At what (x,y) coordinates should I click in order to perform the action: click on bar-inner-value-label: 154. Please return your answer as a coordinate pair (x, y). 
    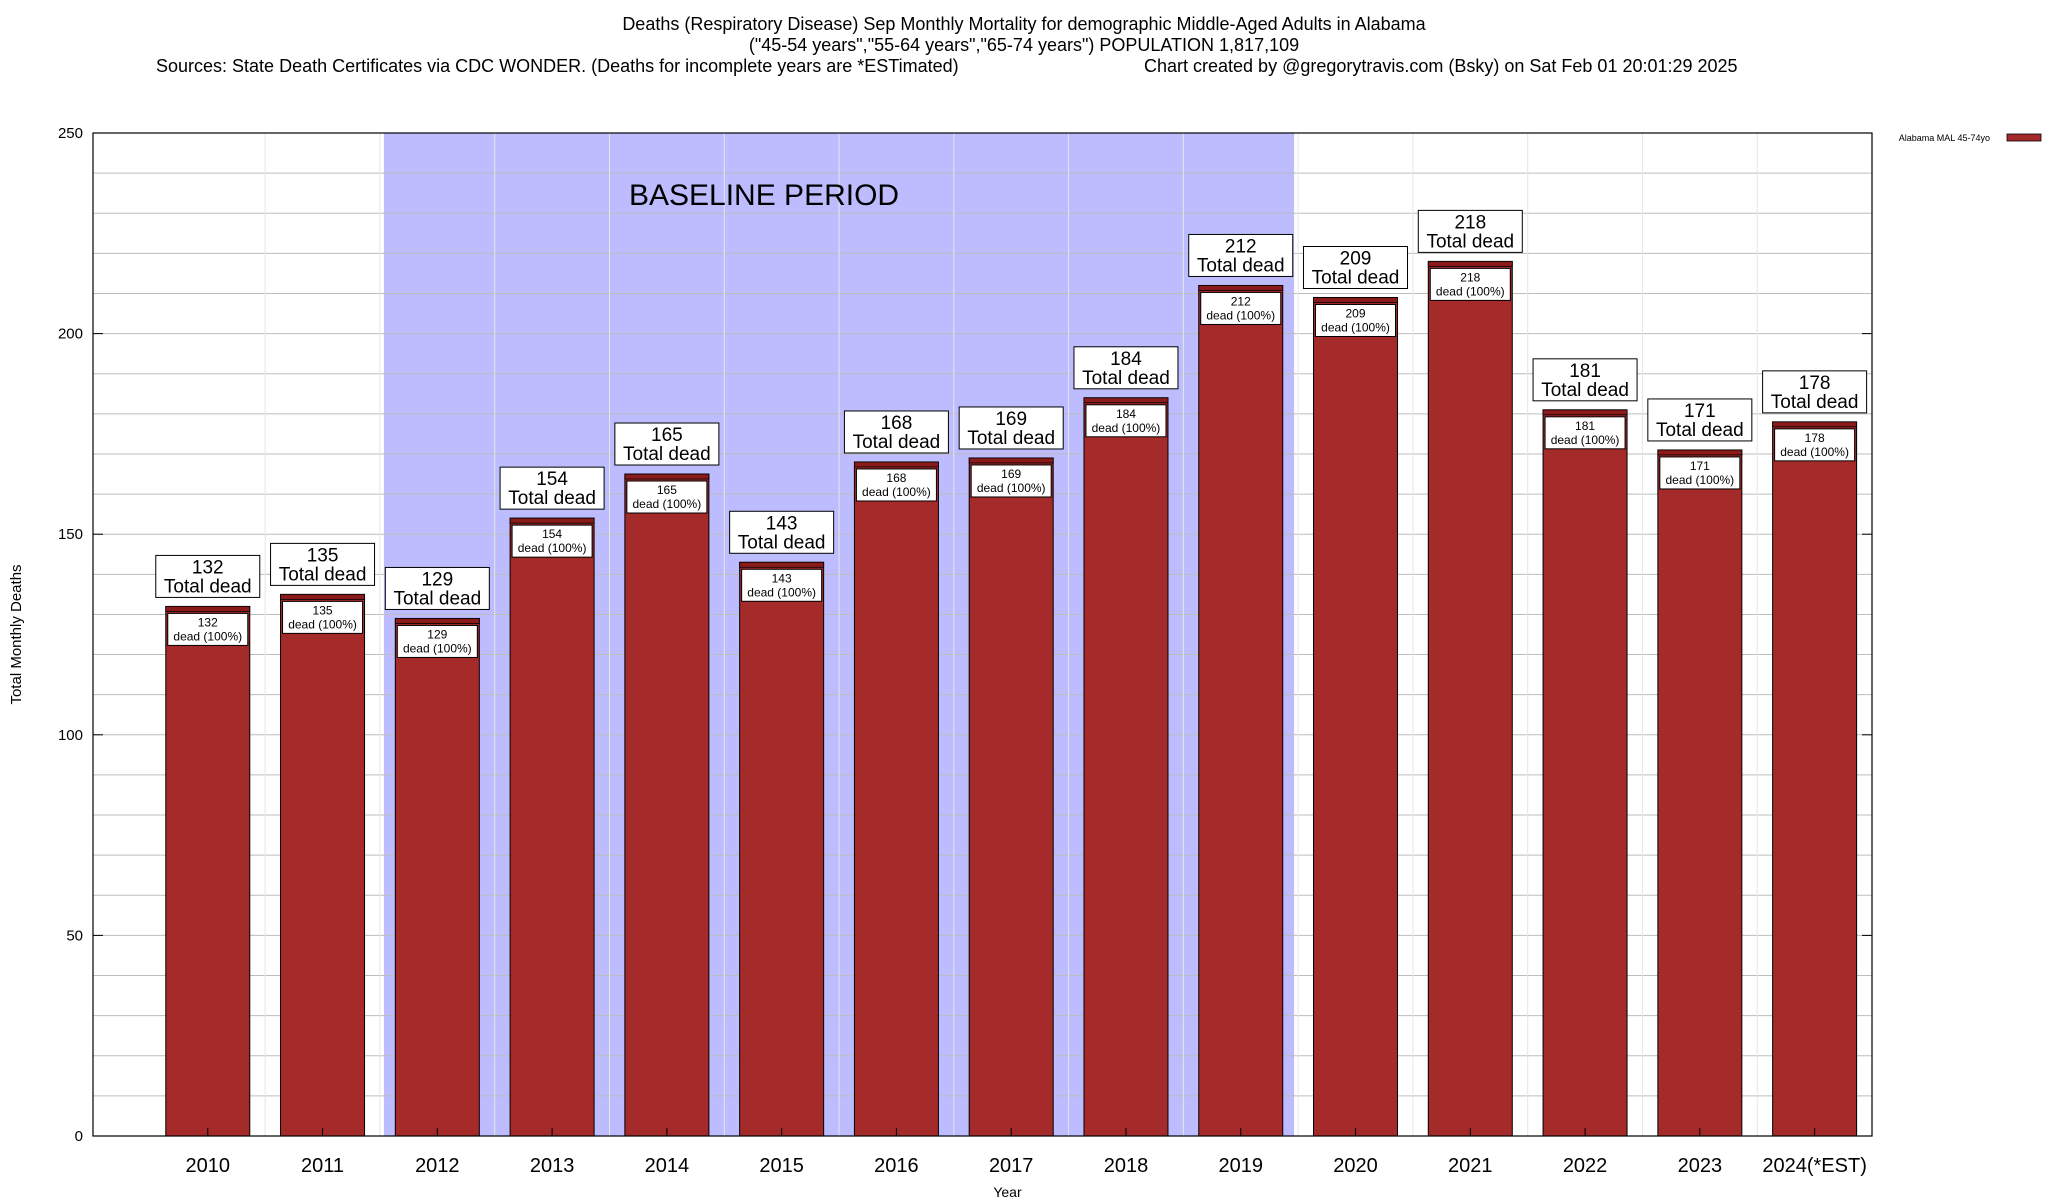
    Looking at the image, I should click on (552, 534).